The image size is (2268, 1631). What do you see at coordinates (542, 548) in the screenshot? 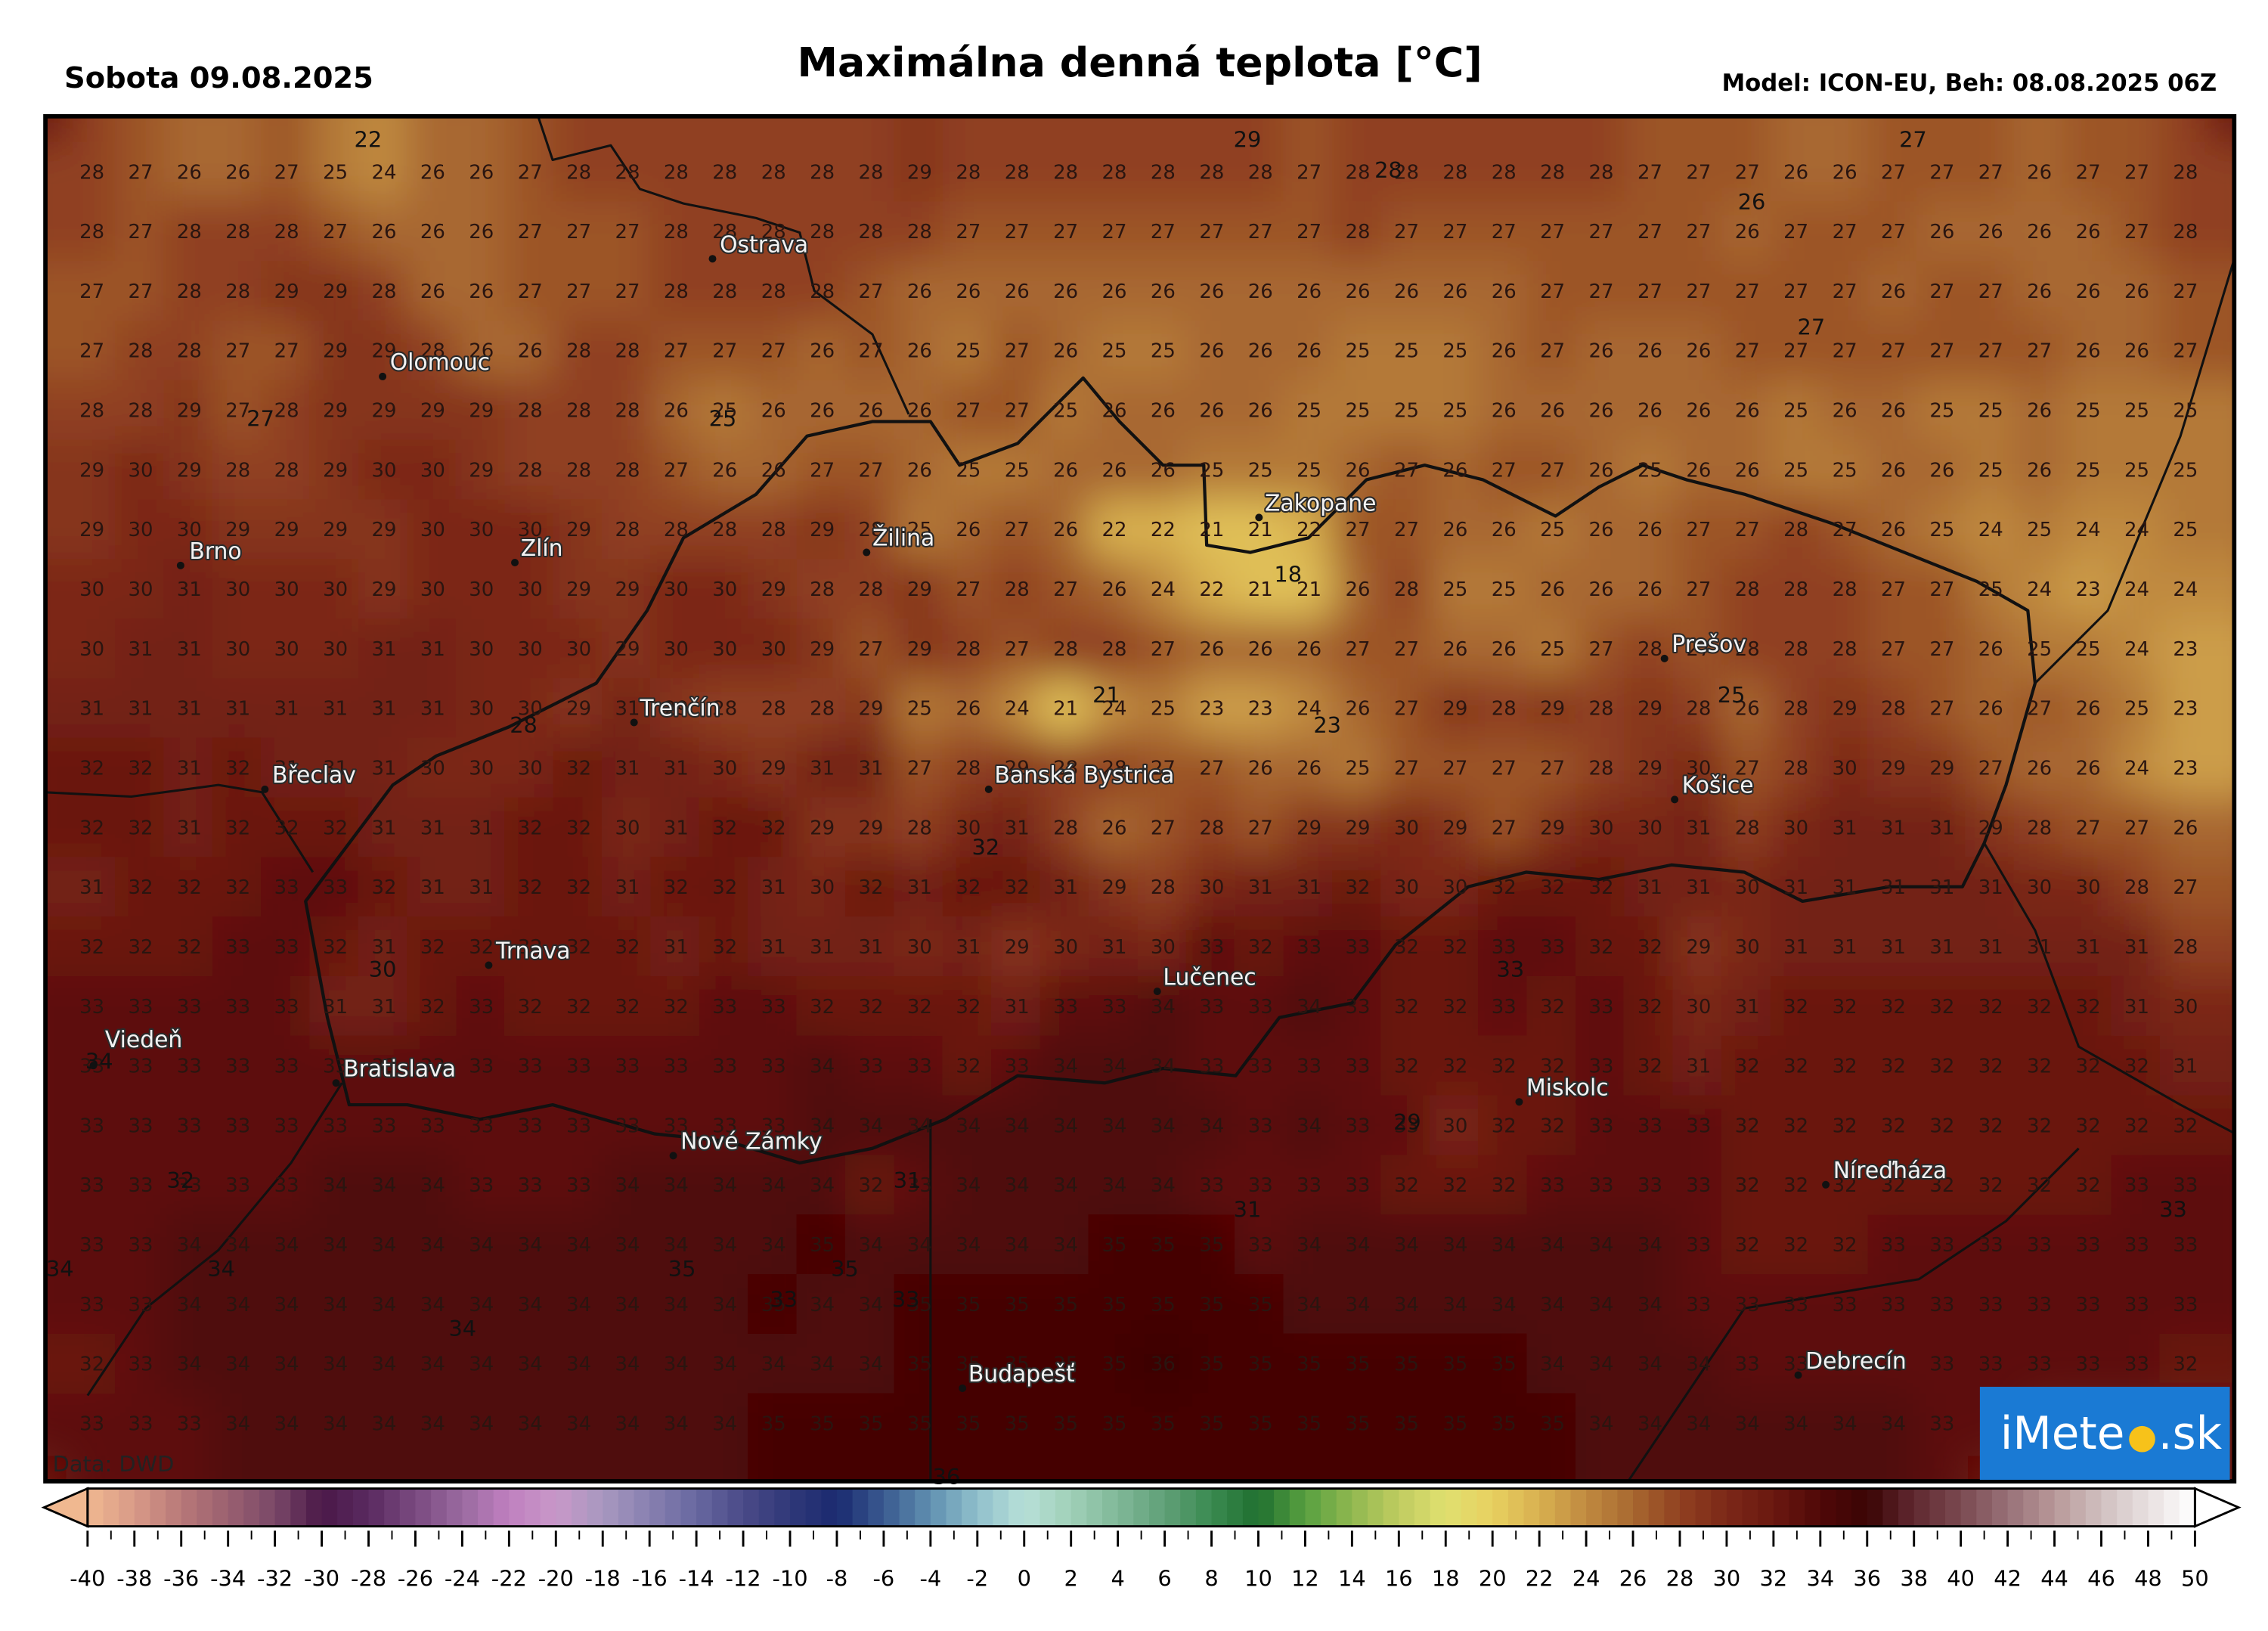
I see `city-name: Zlín` at bounding box center [542, 548].